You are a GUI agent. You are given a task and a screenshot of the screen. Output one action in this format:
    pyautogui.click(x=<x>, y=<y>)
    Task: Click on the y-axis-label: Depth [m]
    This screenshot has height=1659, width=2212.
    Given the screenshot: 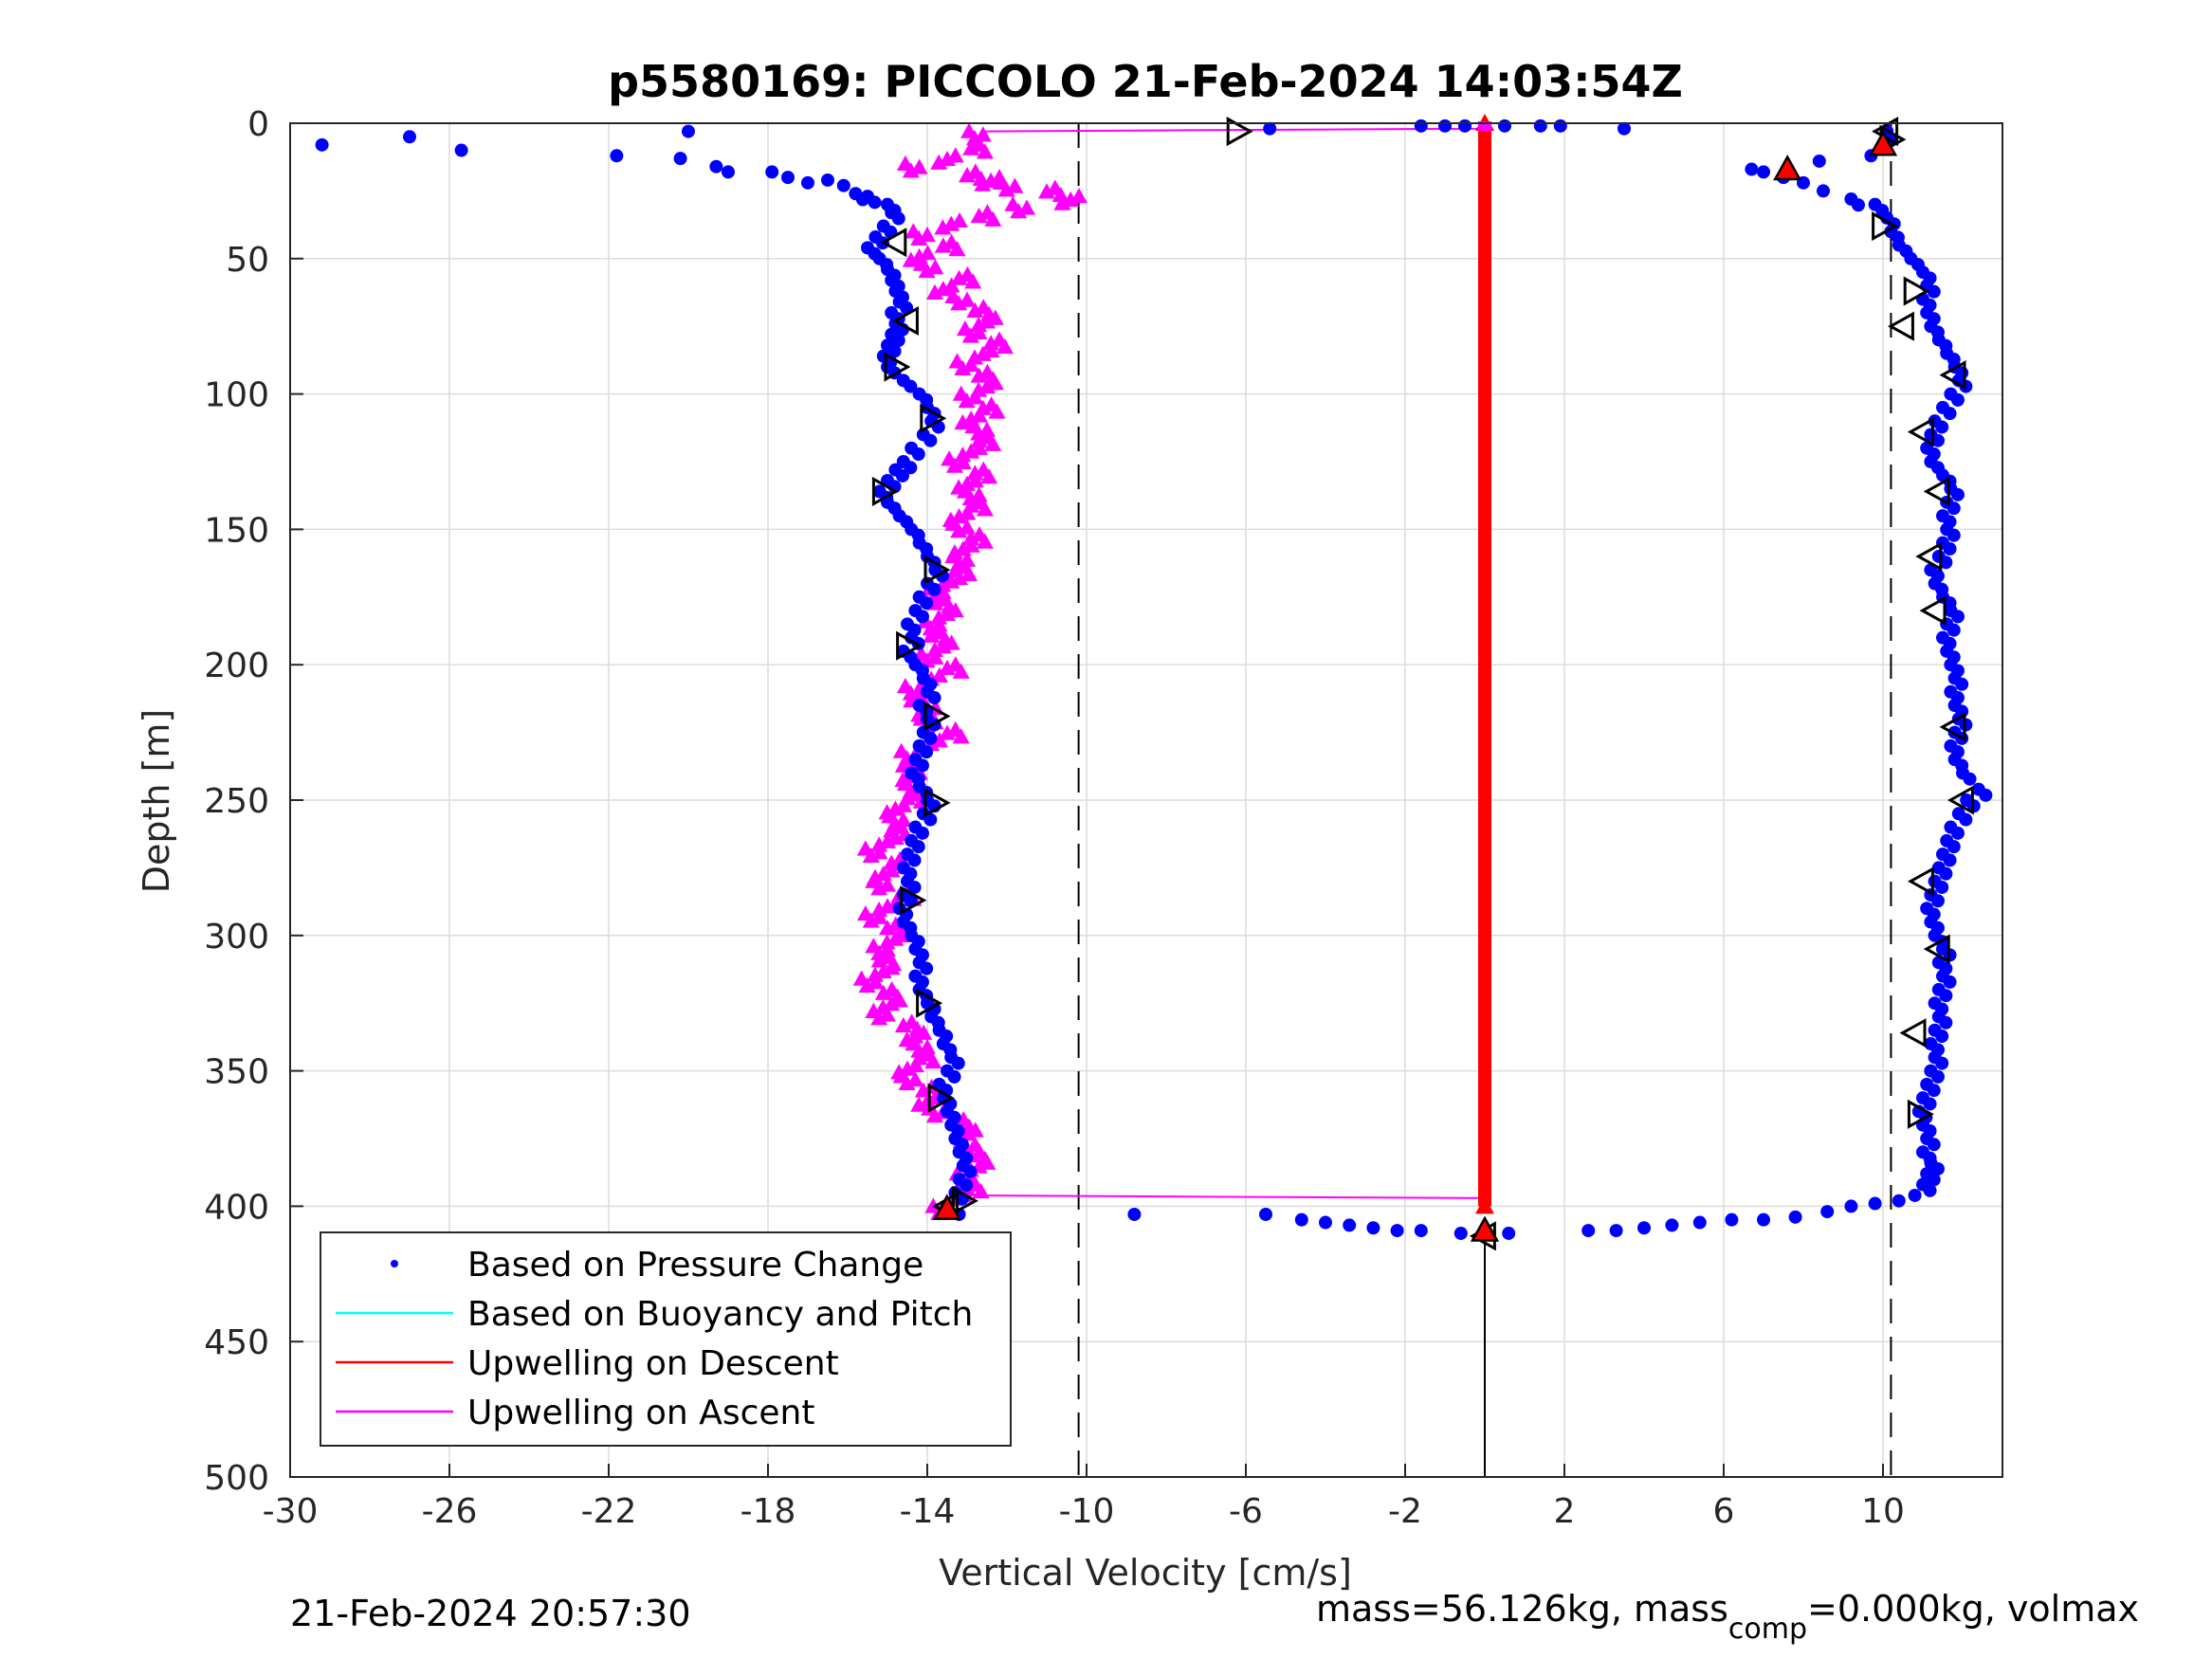 What is the action you would take?
    pyautogui.click(x=156, y=801)
    